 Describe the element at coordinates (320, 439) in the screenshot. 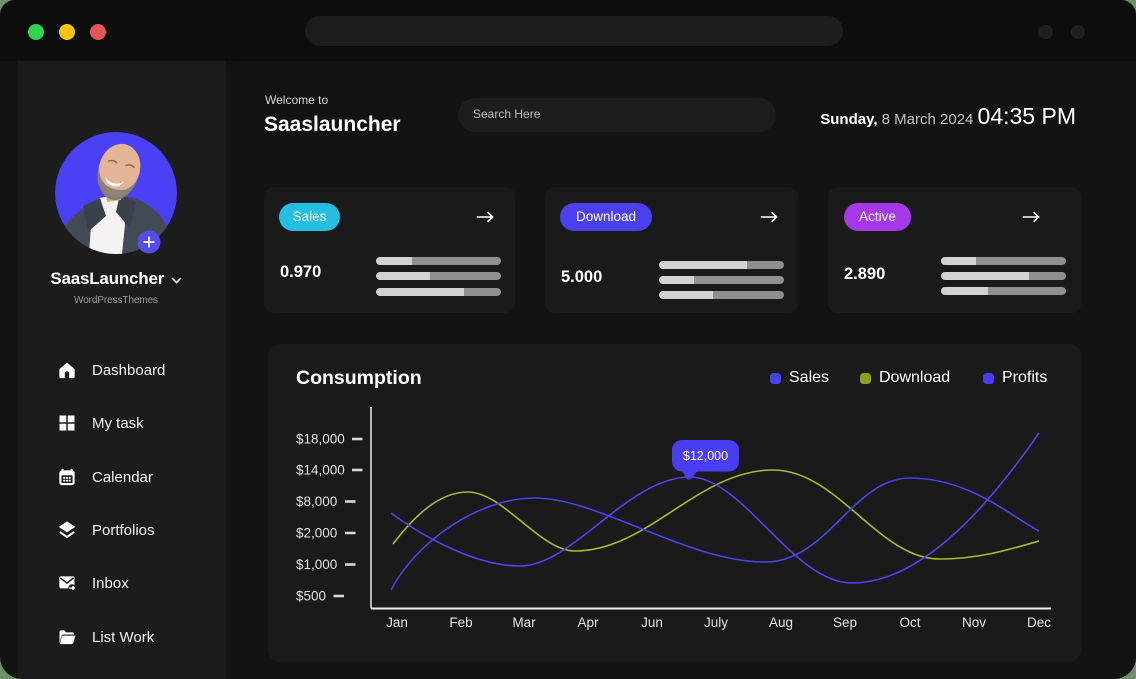

I see `svg-text: $18,000` at that location.